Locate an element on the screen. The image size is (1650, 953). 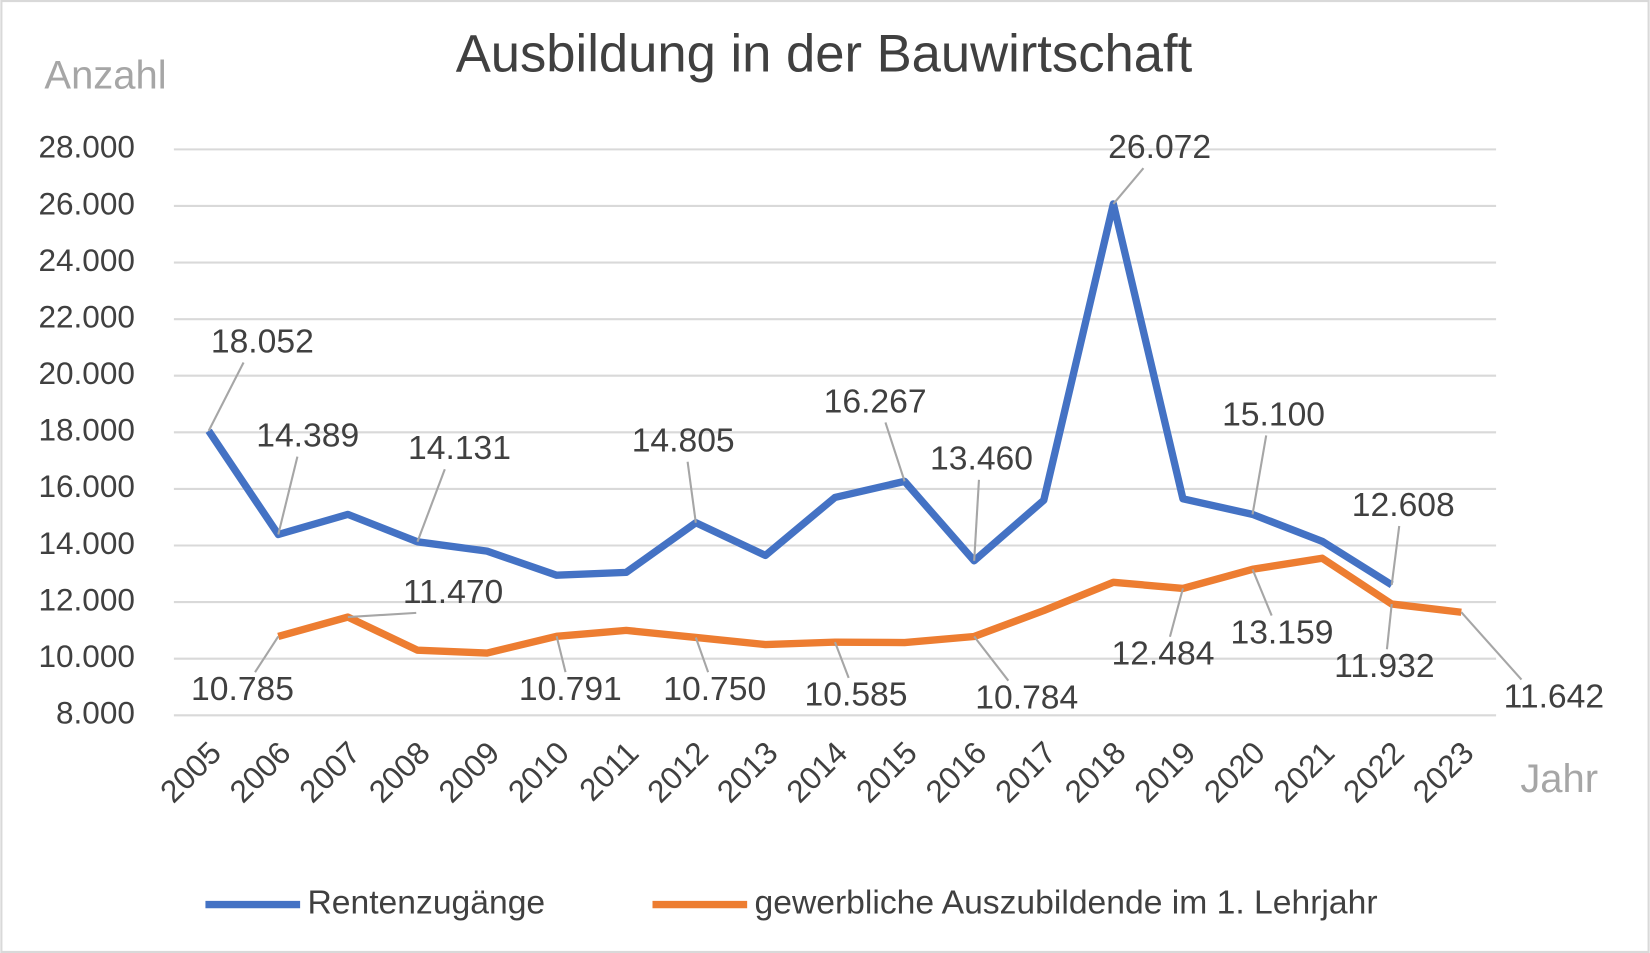
data-label: 13.460 is located at coordinates (981, 459).